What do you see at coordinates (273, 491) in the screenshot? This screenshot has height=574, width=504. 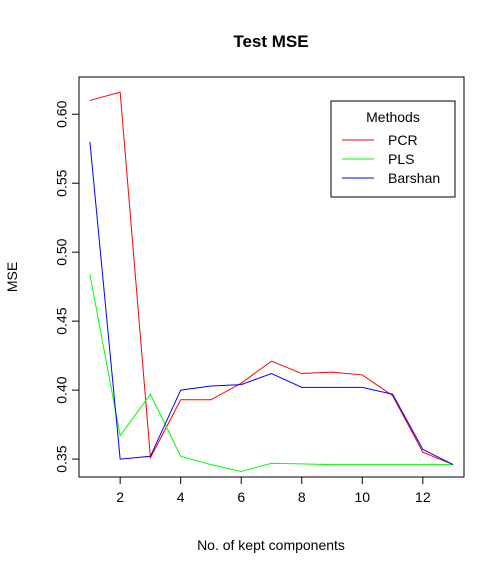 I see `x-axis: 2 4 6 8 10 12` at bounding box center [273, 491].